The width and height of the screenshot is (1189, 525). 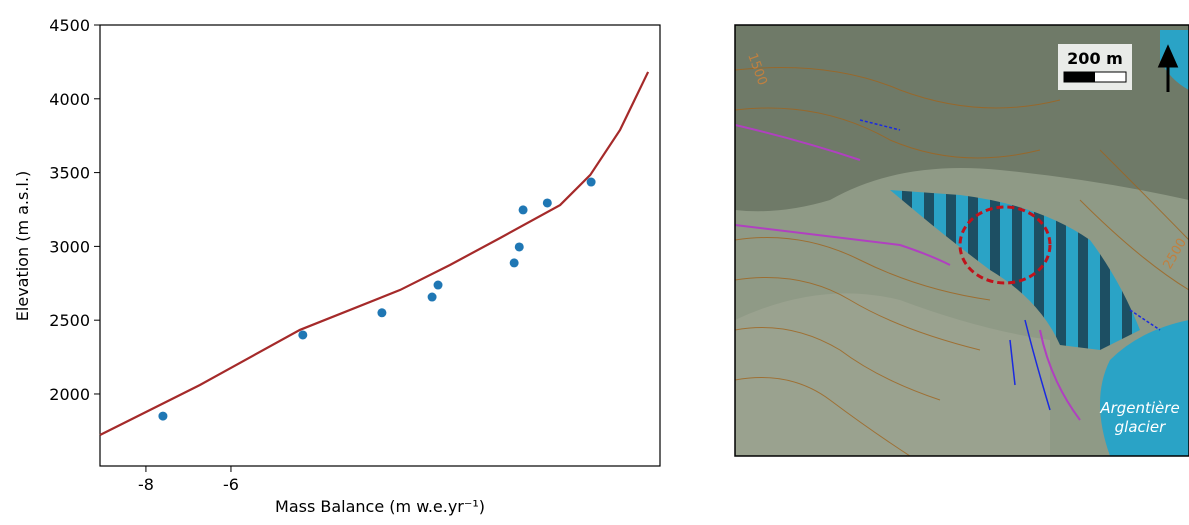 I want to click on y-tick-label: 3000, so click(x=69, y=246).